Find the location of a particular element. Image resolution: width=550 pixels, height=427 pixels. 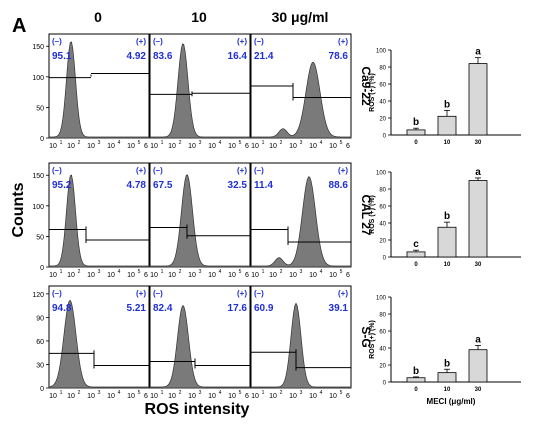

positive-percent: 39.1 is located at coordinates (339, 308).